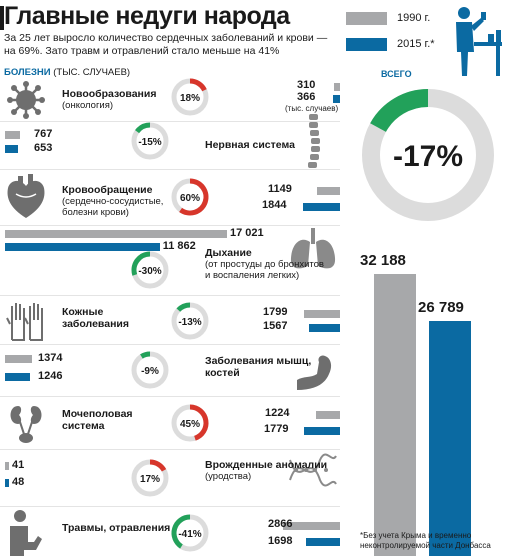 Image resolution: width=506 pixels, height=560 pixels. What do you see at coordinates (18, 482) in the screenshot?
I see `value-2015: 48` at bounding box center [18, 482].